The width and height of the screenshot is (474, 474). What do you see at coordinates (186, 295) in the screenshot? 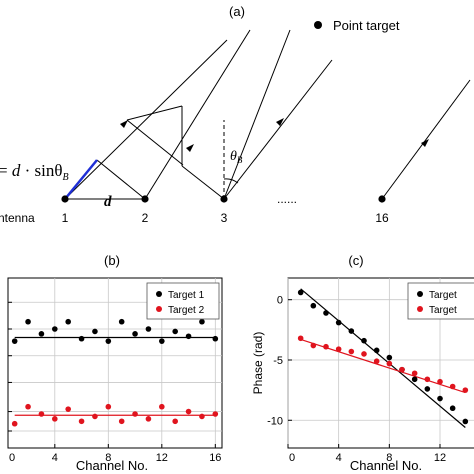
I see `panel-b-legend-label-1: Target 1` at bounding box center [186, 295].